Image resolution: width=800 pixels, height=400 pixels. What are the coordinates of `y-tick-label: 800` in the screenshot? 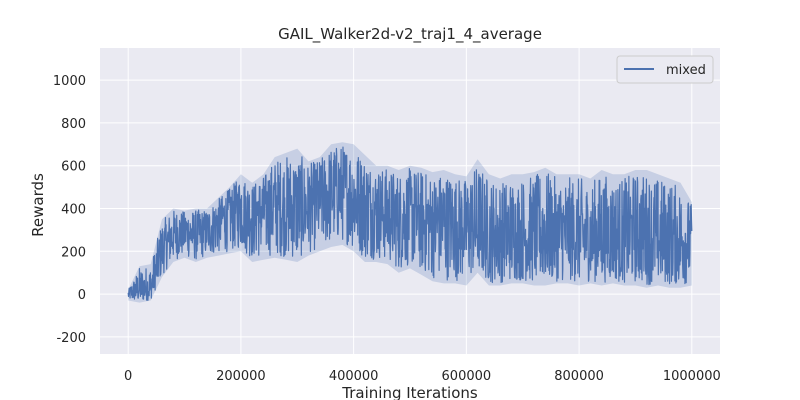 It's located at (73, 124).